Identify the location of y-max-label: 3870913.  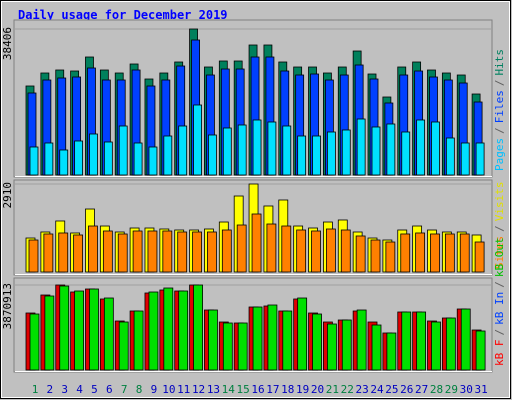
(7, 306).